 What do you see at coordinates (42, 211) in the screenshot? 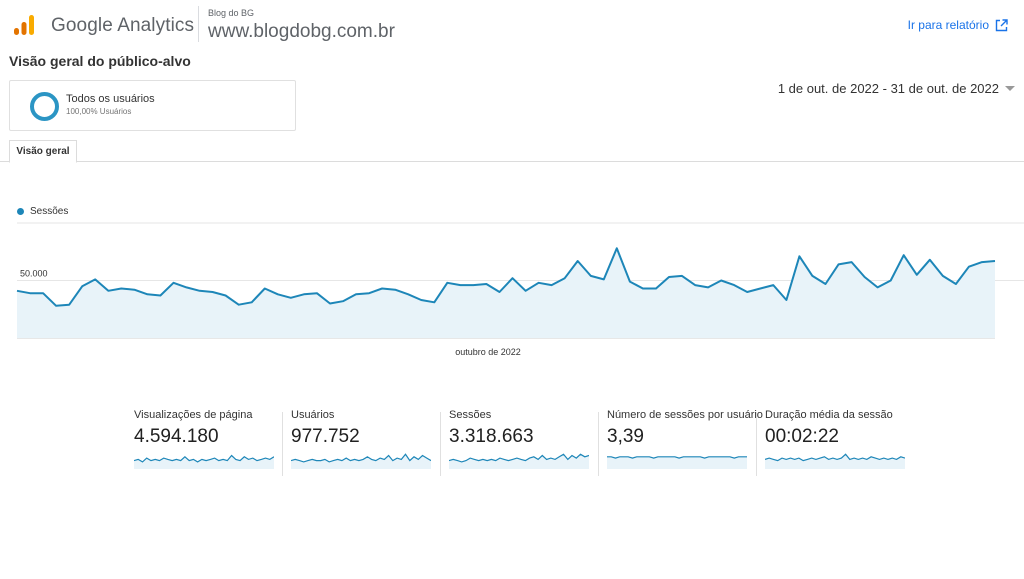
I see `chart-legend: Sessões` at bounding box center [42, 211].